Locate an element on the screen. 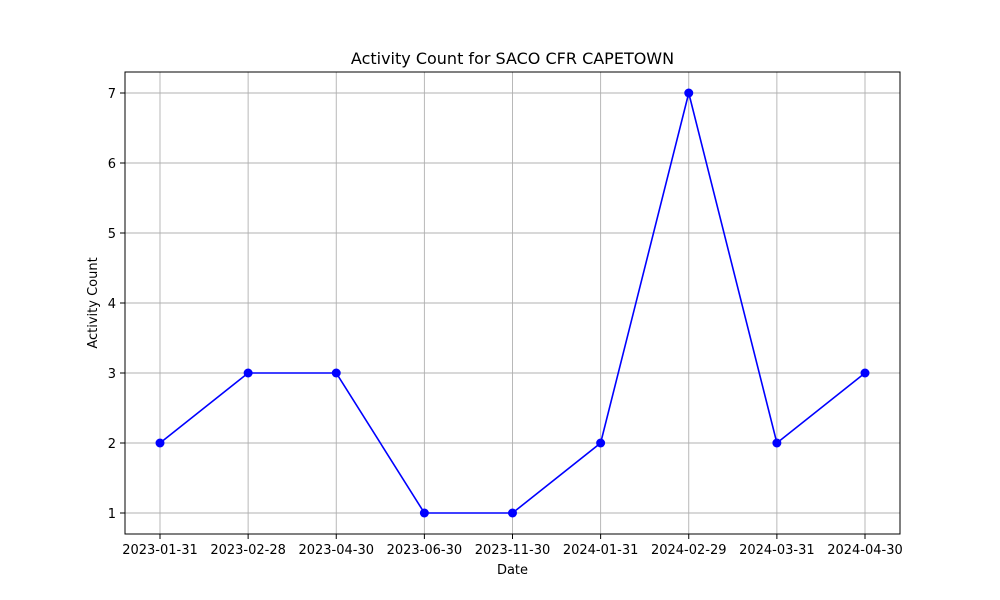 The image size is (1000, 600). x-tick-label: 2023-02-28 is located at coordinates (248, 550).